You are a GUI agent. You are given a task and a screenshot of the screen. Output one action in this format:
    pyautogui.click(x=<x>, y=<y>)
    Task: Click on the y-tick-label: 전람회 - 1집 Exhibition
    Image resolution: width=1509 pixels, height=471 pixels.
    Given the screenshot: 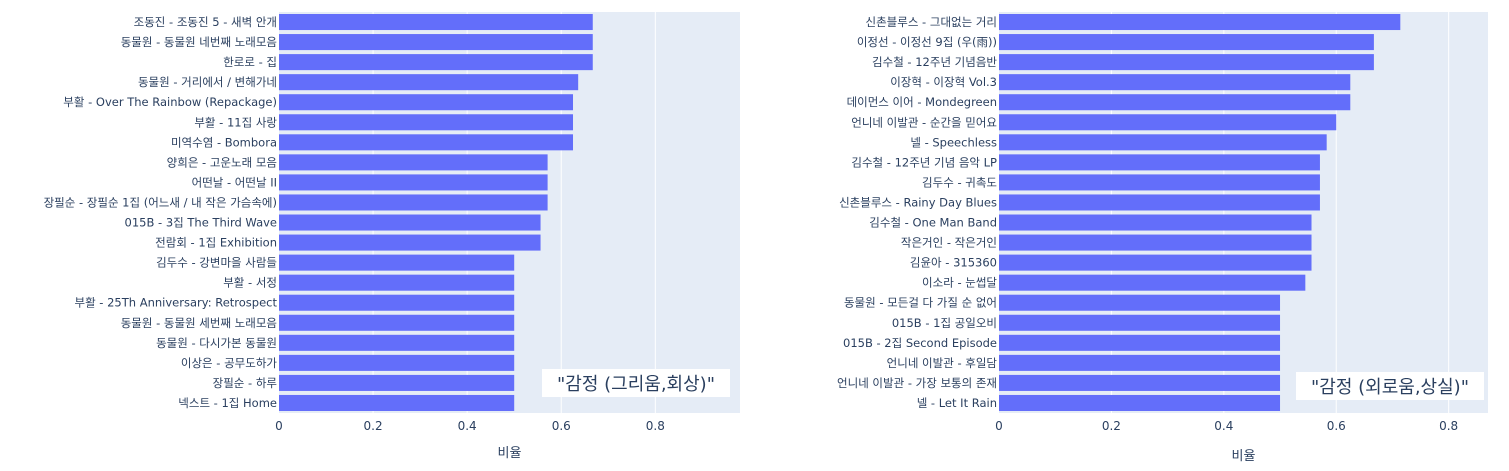 What is the action you would take?
    pyautogui.click(x=216, y=243)
    